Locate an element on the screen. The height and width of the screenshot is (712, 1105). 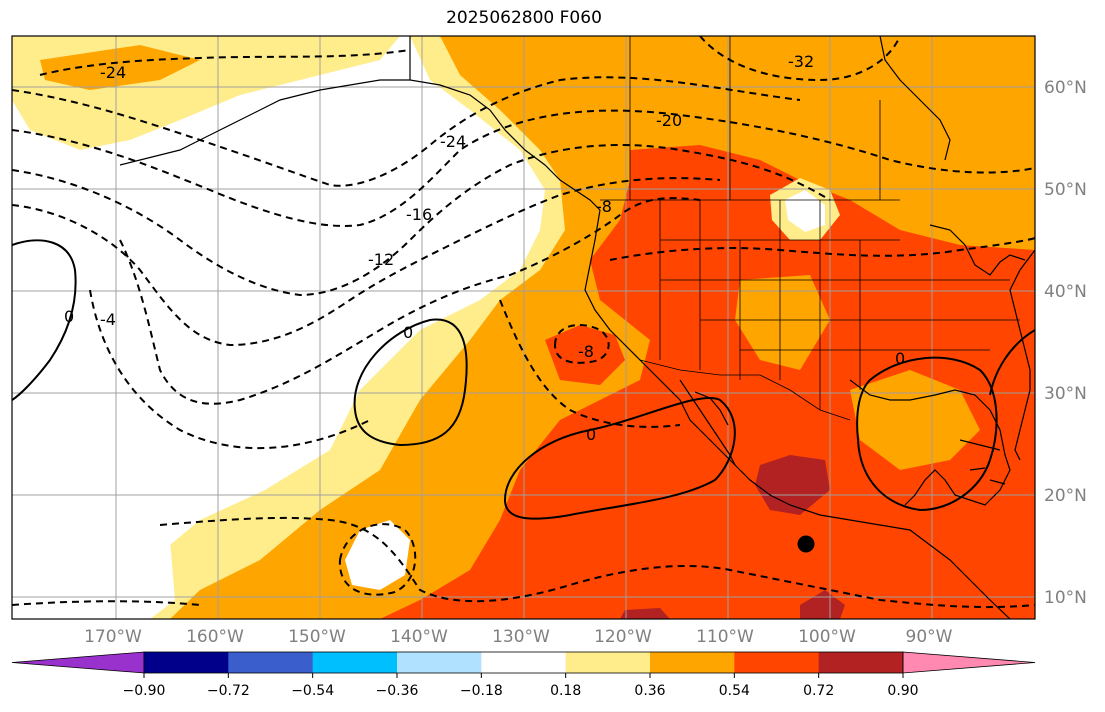
contour-dashed-8-loop is located at coordinates (581, 344).